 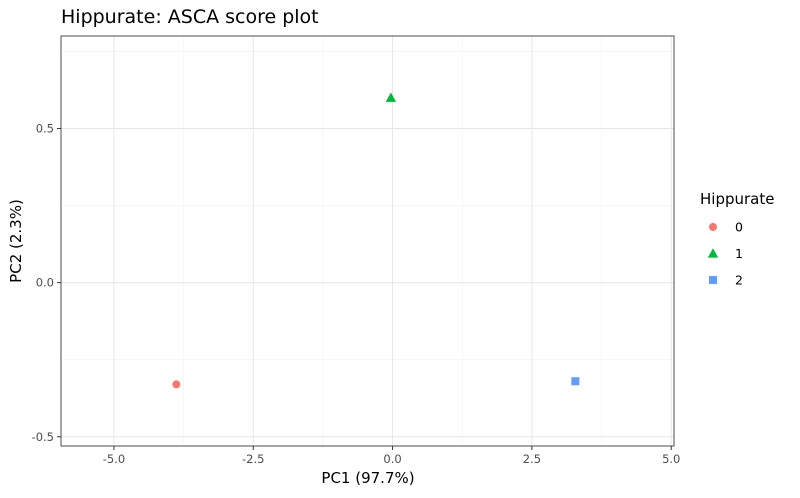 What do you see at coordinates (532, 459) in the screenshot?
I see `x-tick-label: 2.5` at bounding box center [532, 459].